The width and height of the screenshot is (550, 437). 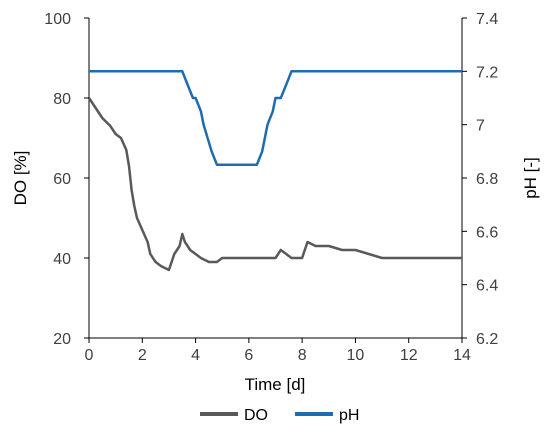 I want to click on x-tick-label: 12, so click(x=409, y=355).